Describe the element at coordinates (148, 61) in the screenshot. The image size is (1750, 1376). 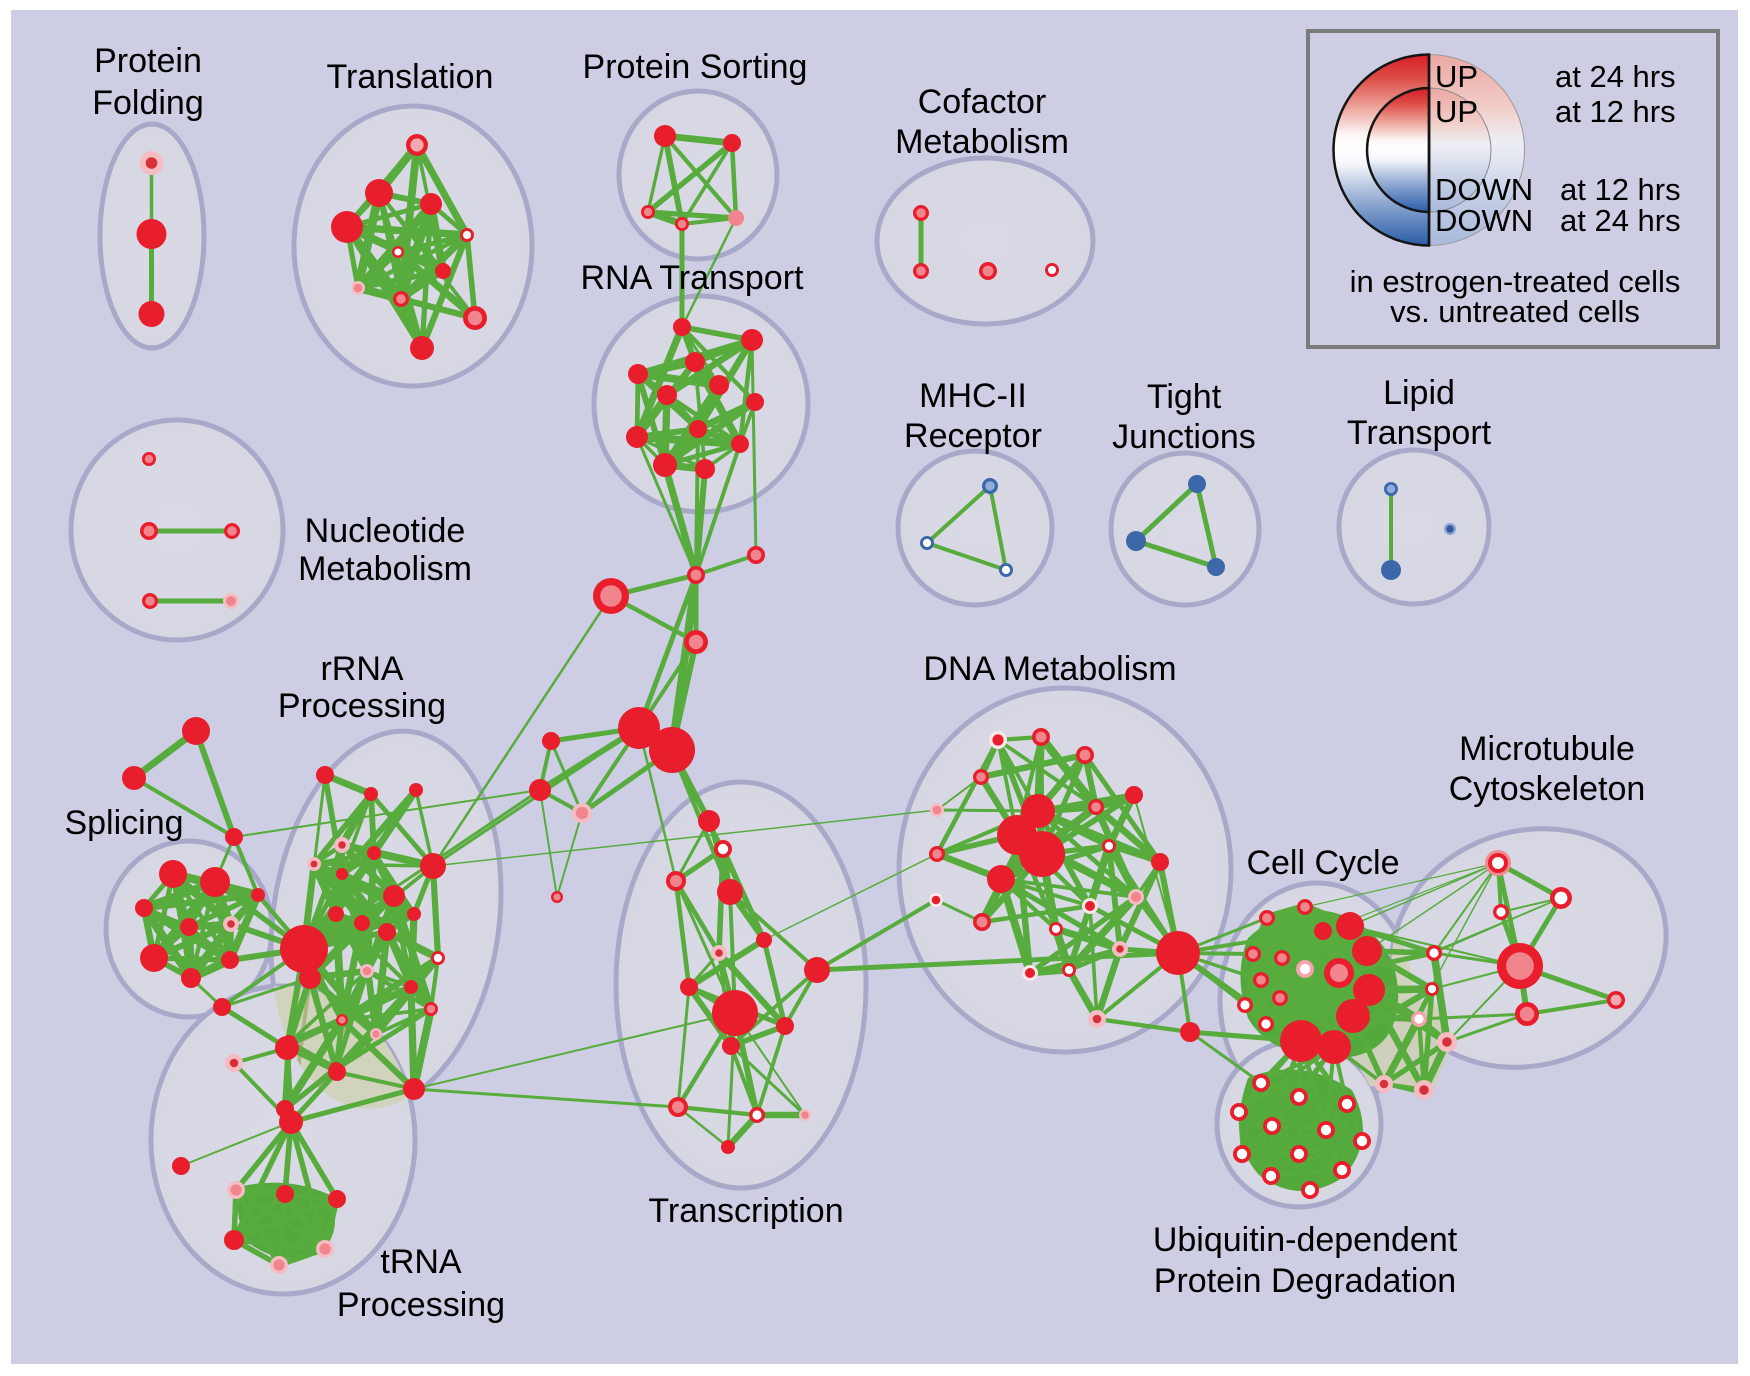
I see `svg-text: Protein` at that location.